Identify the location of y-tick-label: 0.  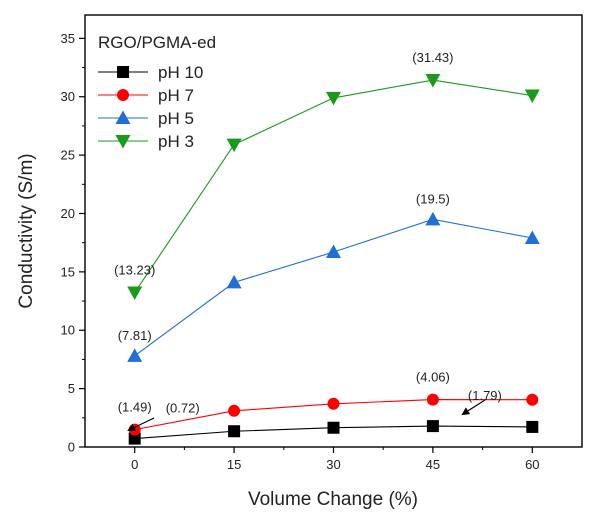
(71, 447).